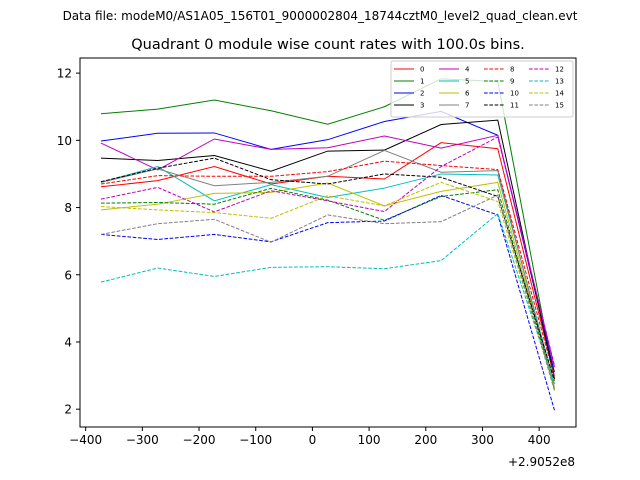  I want to click on x-tick-label: 300, so click(482, 440).